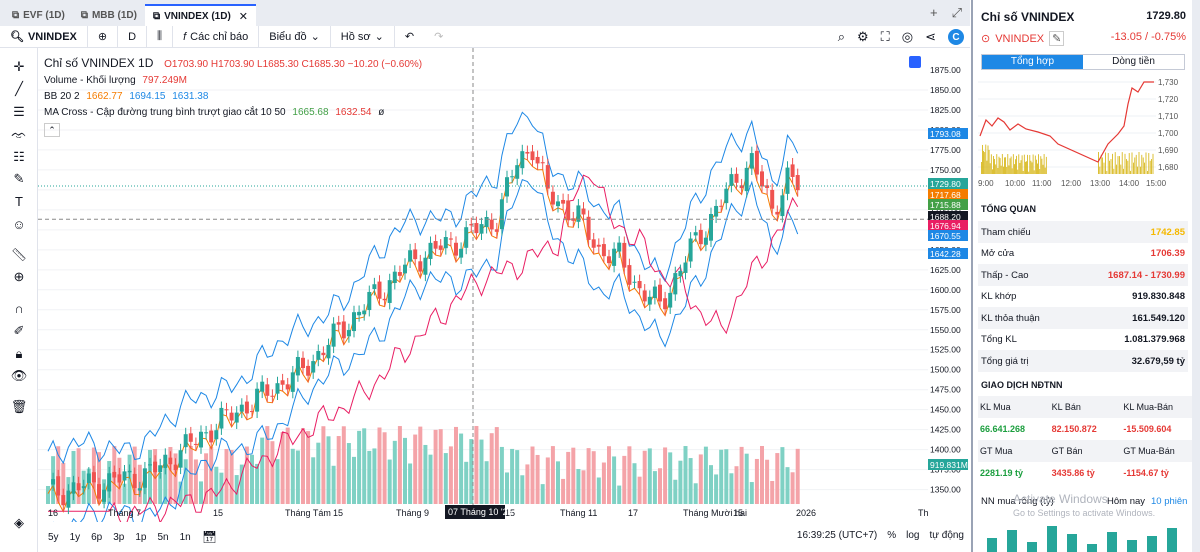 The height and width of the screenshot is (552, 1200). I want to click on mini-price-line, so click(1066, 122).